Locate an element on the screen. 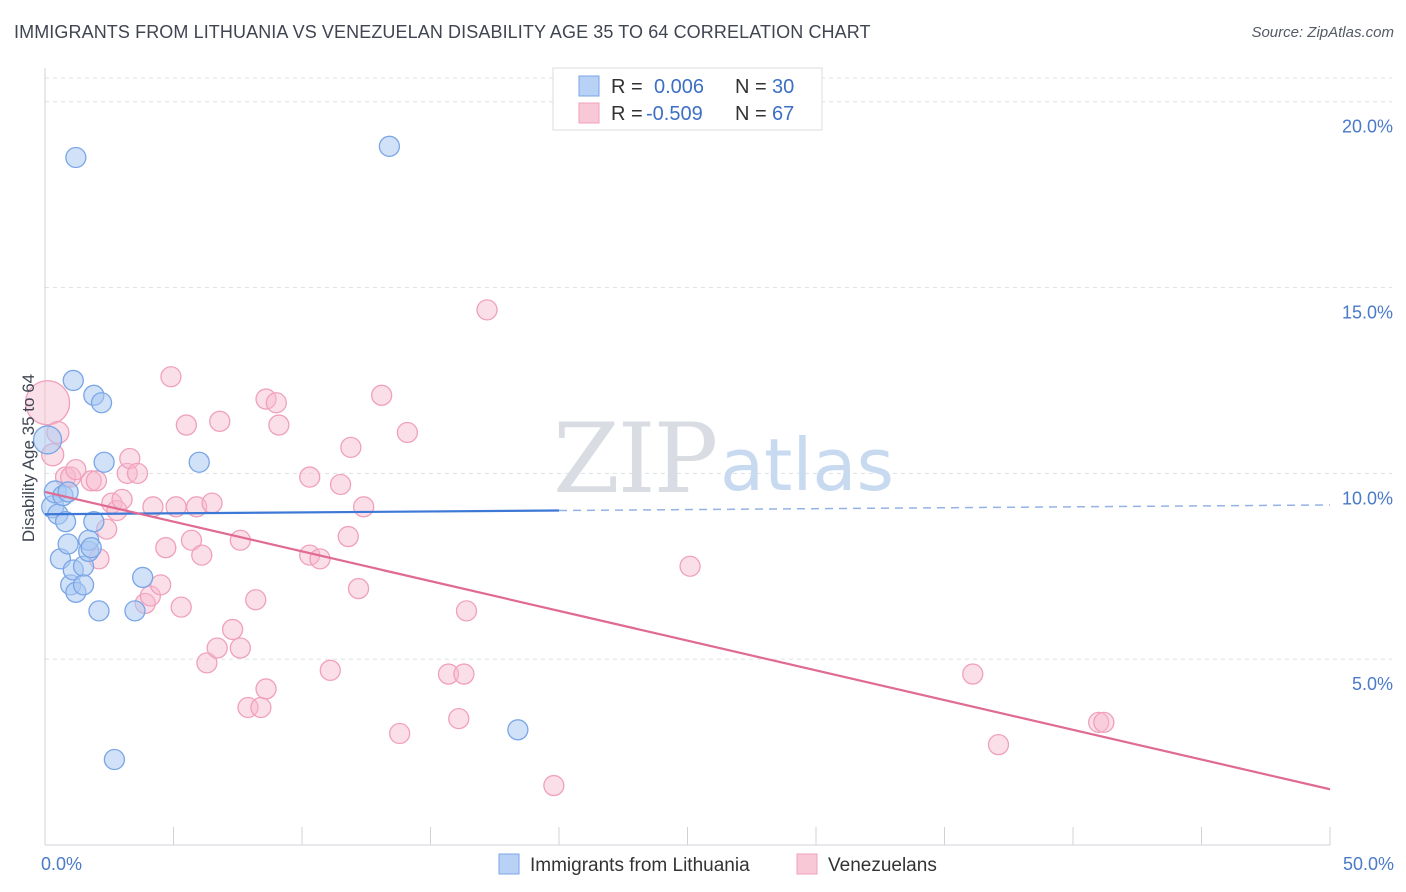  legend-swatch-blue is located at coordinates (589, 86).